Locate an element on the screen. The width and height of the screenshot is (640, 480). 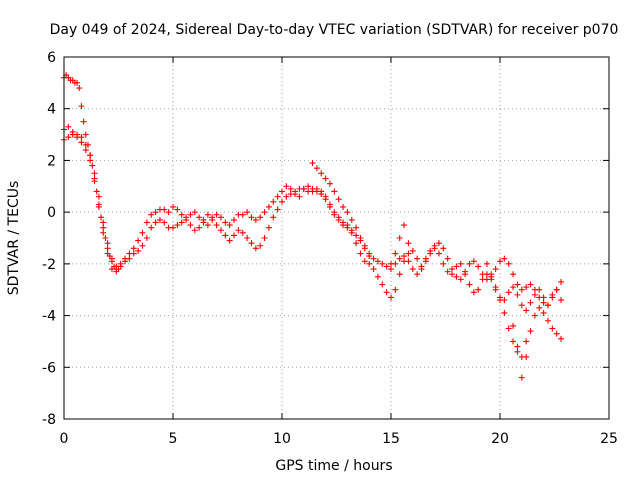
x-tick-label: 0 is located at coordinates (64, 439).